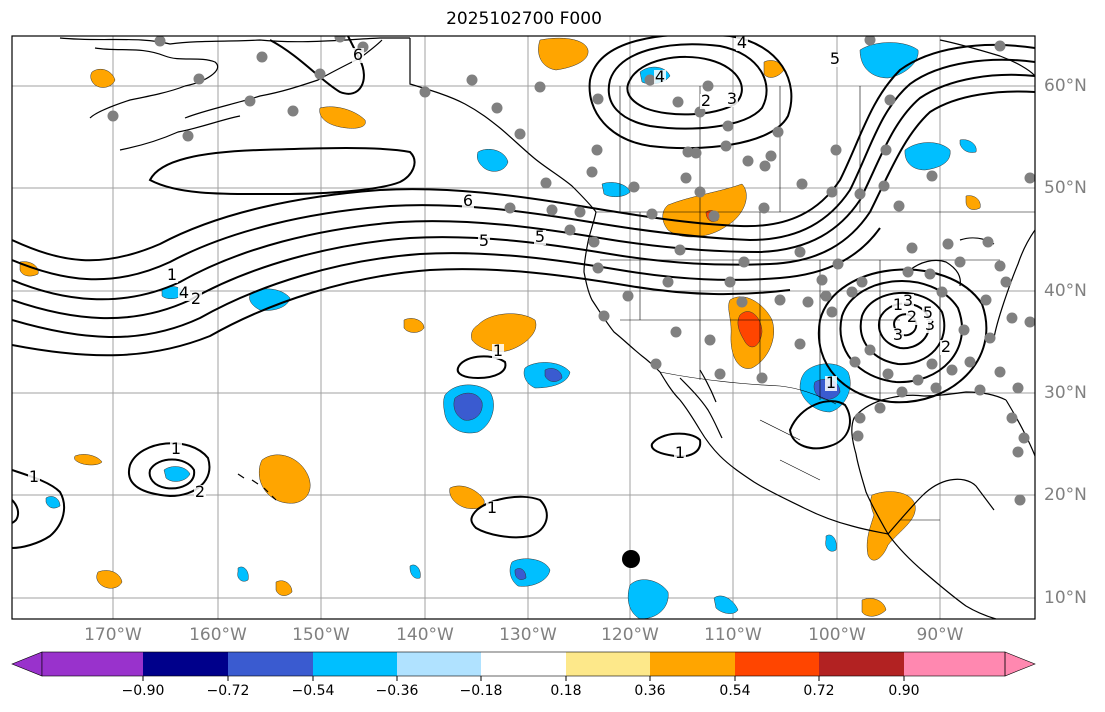 Image resolution: width=1105 pixels, height=712 pixels. What do you see at coordinates (113, 635) in the screenshot?
I see `longitude-label: 170°W` at bounding box center [113, 635].